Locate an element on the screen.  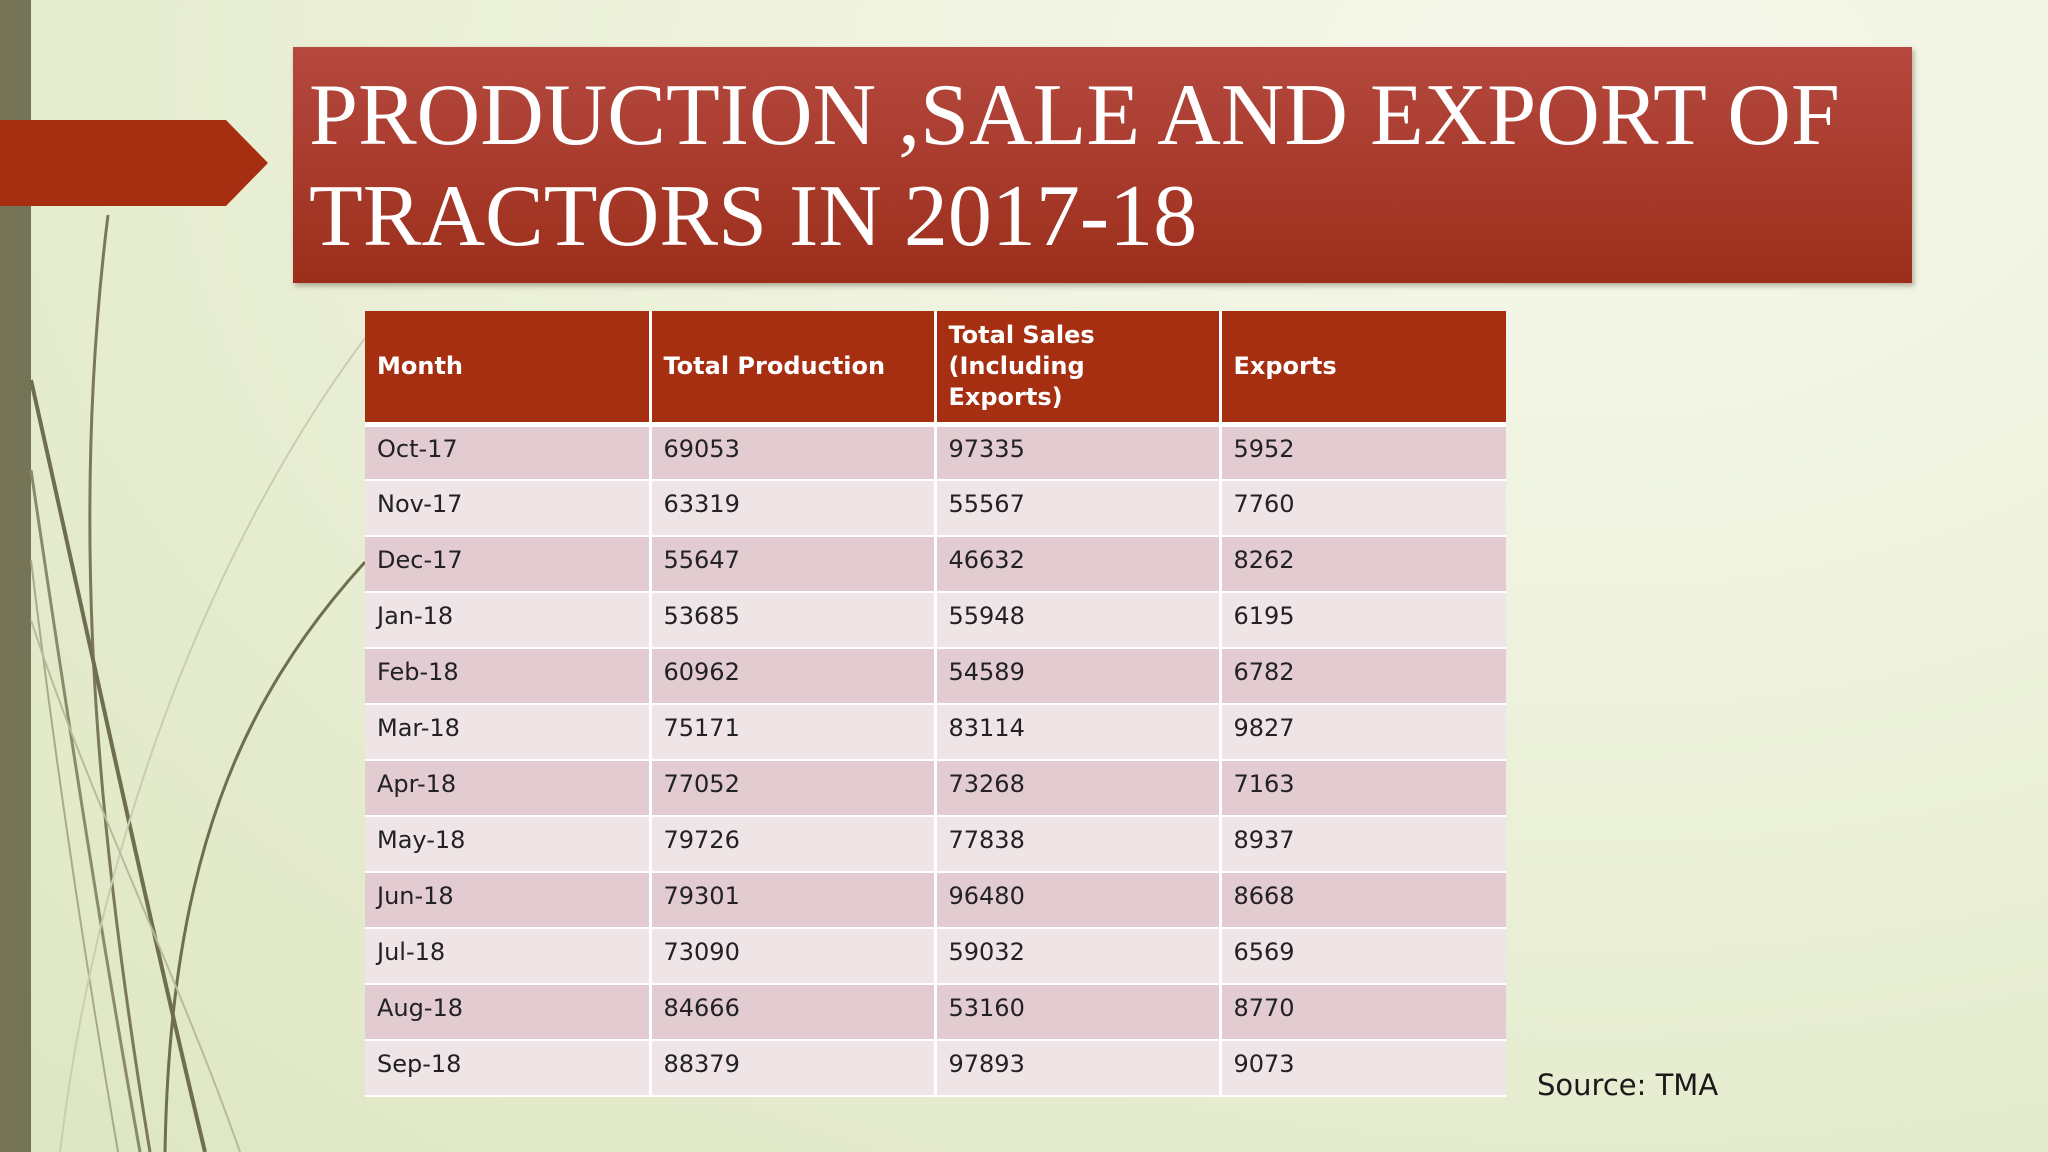
cell-month: Dec-17 is located at coordinates (508, 564).